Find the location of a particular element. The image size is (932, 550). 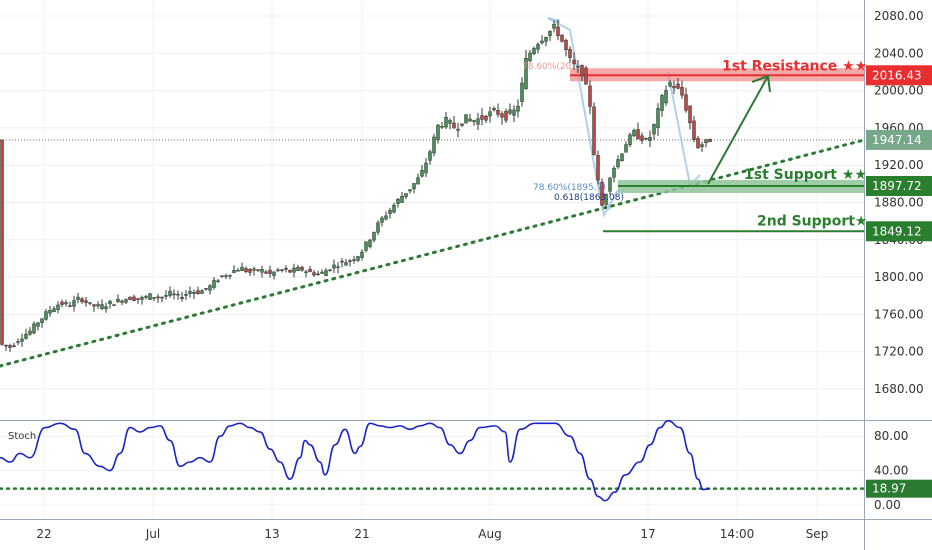

level-price-badge is located at coordinates (899, 231).